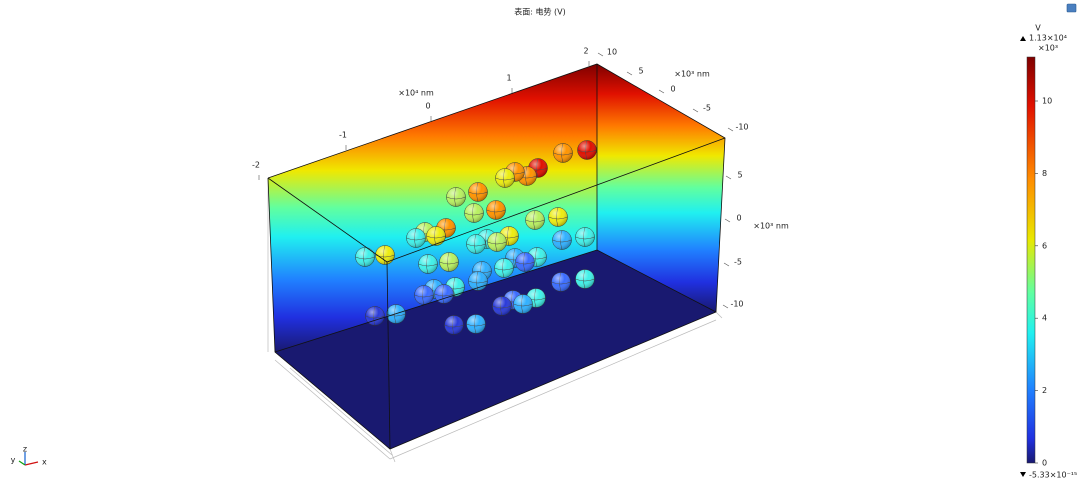 Image resolution: width=1080 pixels, height=495 pixels. Describe the element at coordinates (1044, 245) in the screenshot. I see `colorbar-tick-label: 6` at that location.